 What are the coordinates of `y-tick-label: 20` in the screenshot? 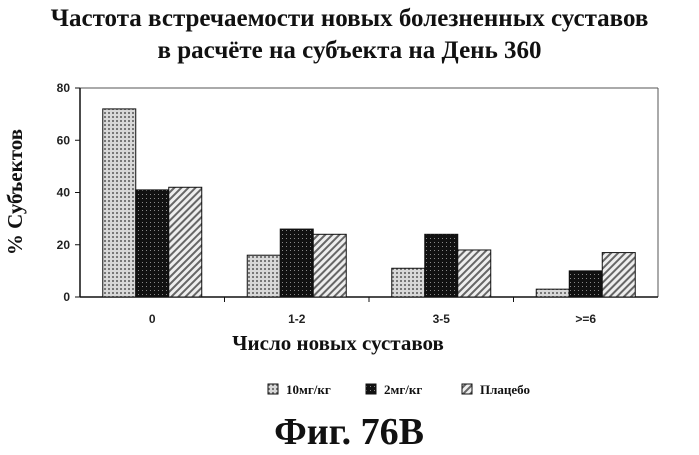 It's located at (64, 245).